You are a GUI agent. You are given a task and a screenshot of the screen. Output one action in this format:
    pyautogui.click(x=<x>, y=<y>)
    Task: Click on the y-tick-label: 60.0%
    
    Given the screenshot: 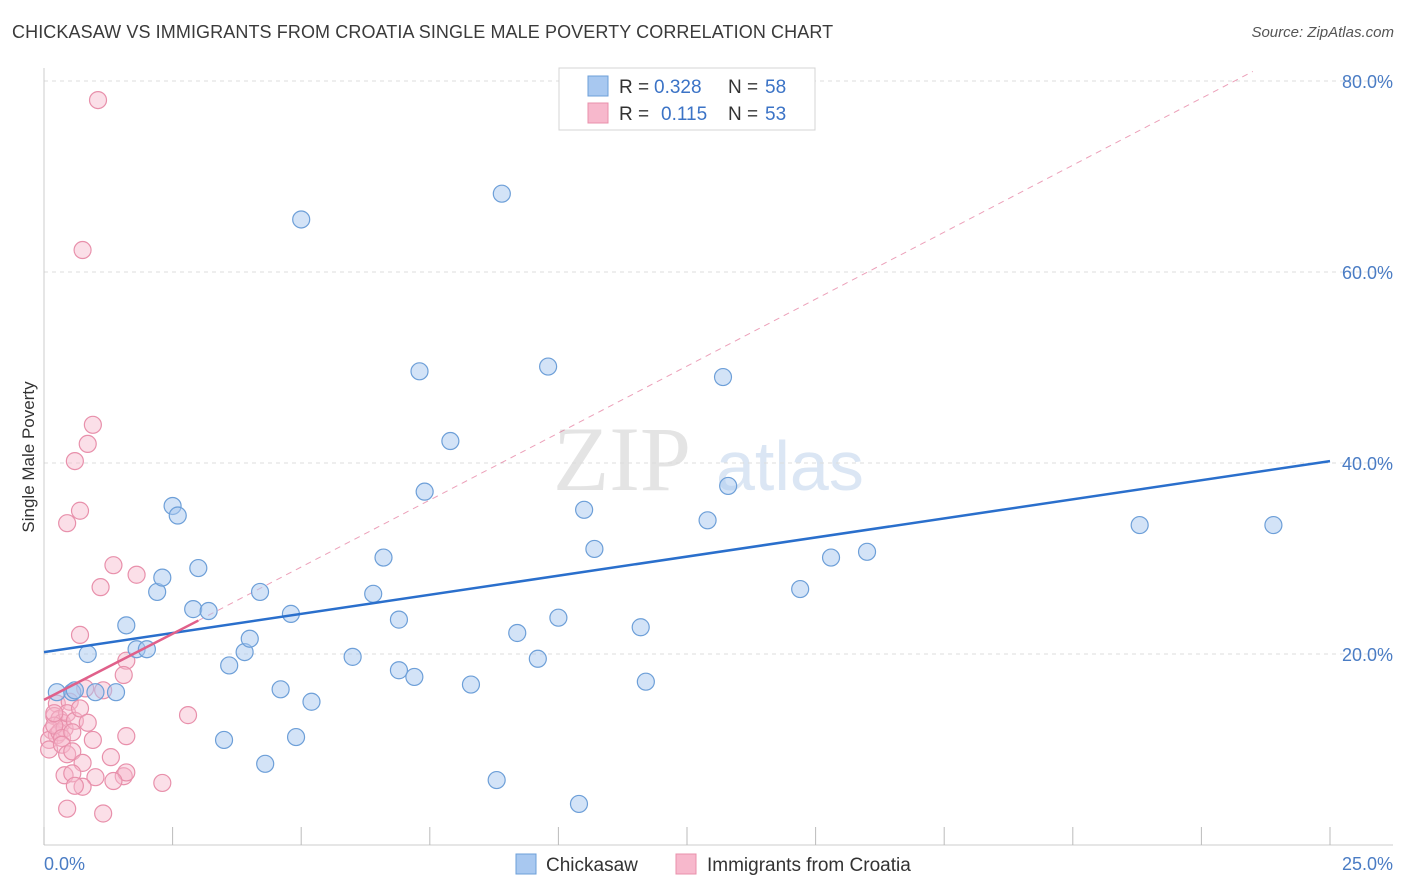 What is the action you would take?
    pyautogui.click(x=1367, y=273)
    